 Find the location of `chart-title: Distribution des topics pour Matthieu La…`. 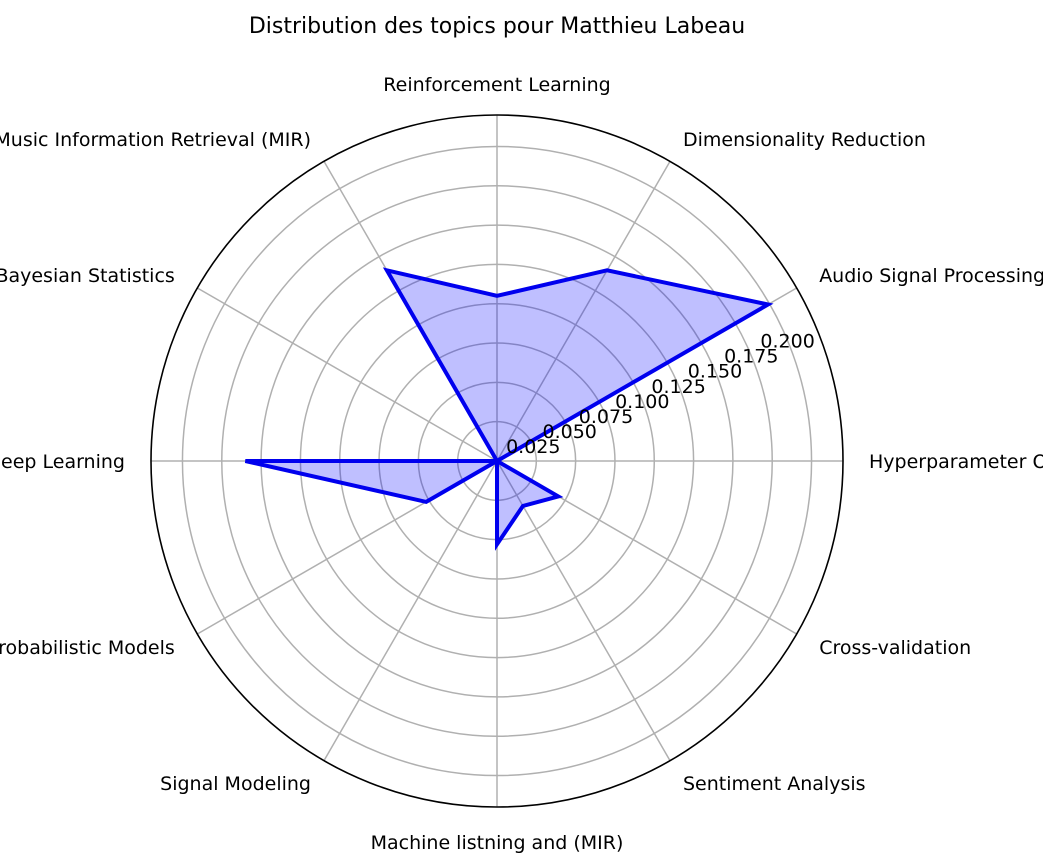

chart-title: Distribution des topics pour Matthieu La… is located at coordinates (497, 26).